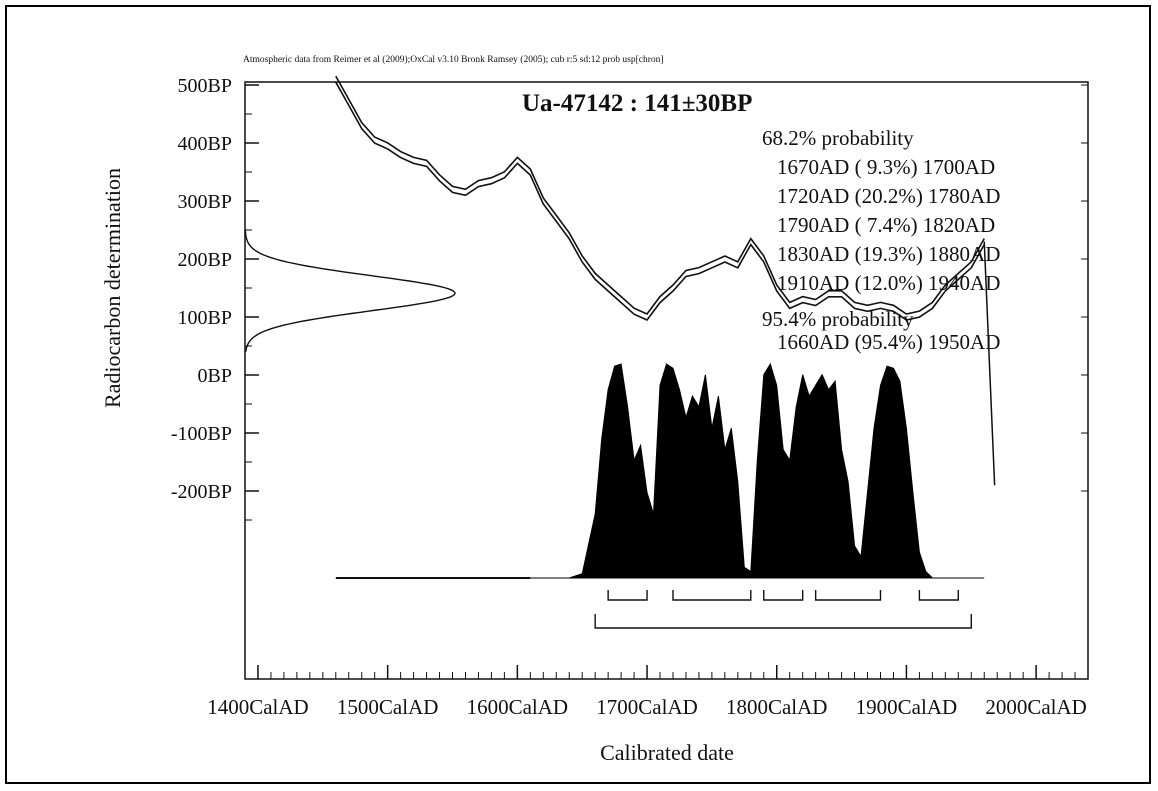 The width and height of the screenshot is (1158, 791). What do you see at coordinates (201, 492) in the screenshot?
I see `y-tick-label: -200BP` at bounding box center [201, 492].